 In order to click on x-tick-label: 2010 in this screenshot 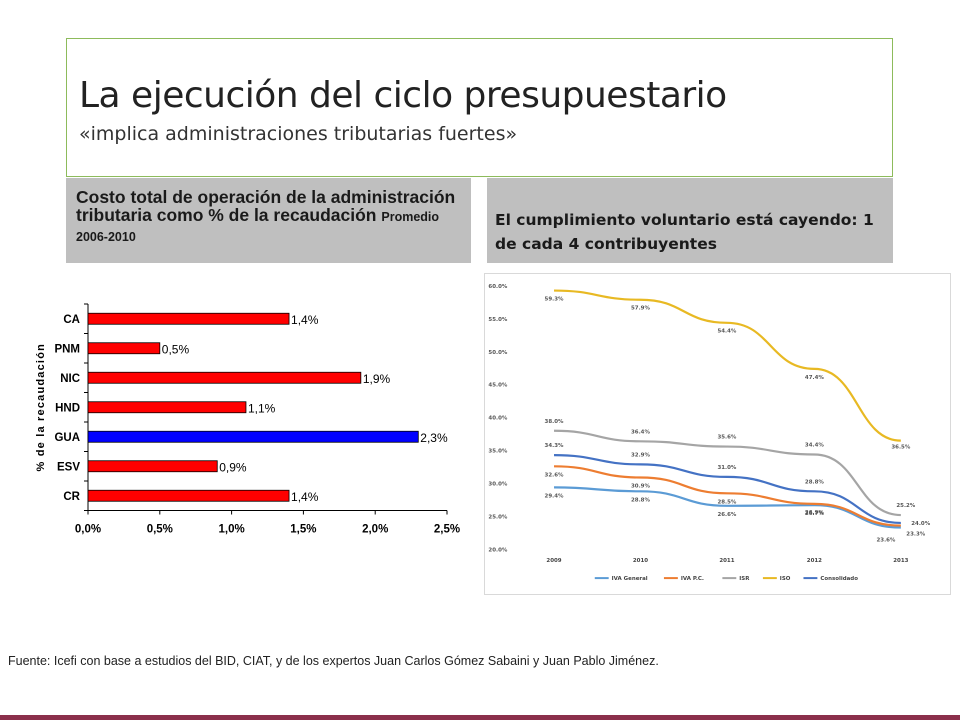, I will do `click(640, 561)`.